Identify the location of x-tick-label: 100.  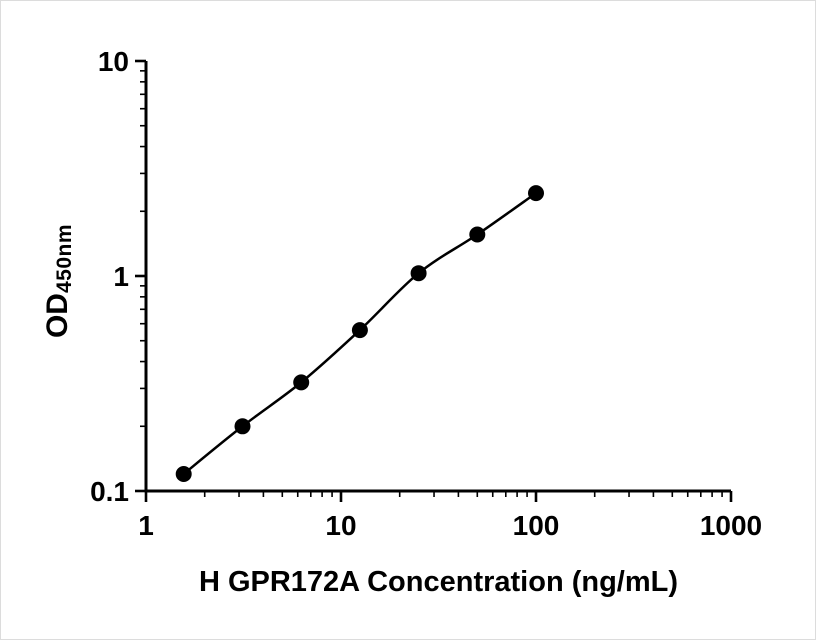
(536, 525).